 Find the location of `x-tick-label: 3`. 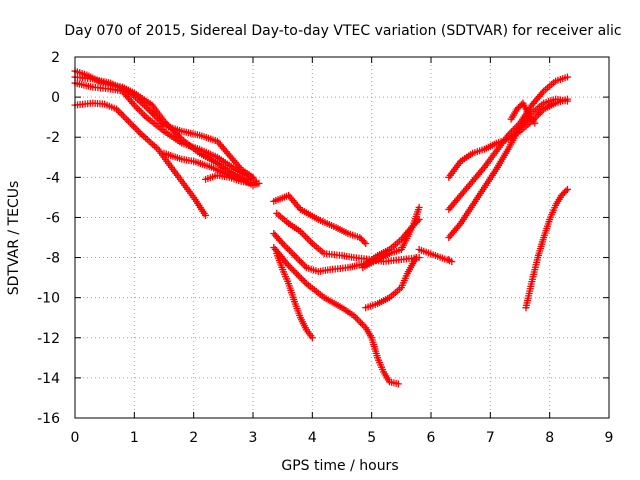

x-tick-label: 3 is located at coordinates (253, 438).